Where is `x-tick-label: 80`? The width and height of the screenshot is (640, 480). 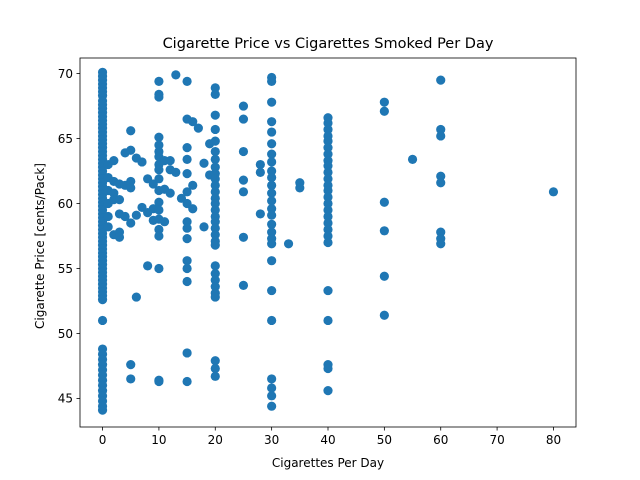
x-tick-label: 80 is located at coordinates (553, 440).